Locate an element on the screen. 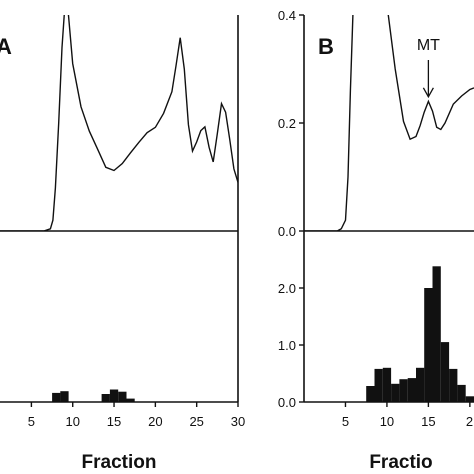 The height and width of the screenshot is (474, 474). x-tick-label: 20 is located at coordinates (155, 421).